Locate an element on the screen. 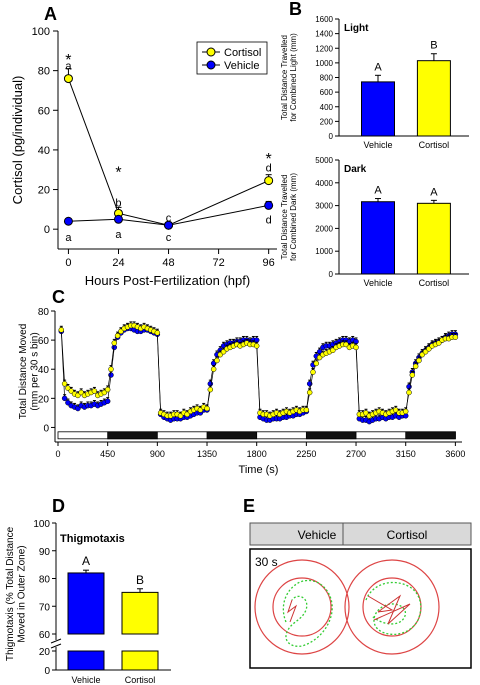 The width and height of the screenshot is (480, 685). panel-b-light-letter: A is located at coordinates (378, 67).